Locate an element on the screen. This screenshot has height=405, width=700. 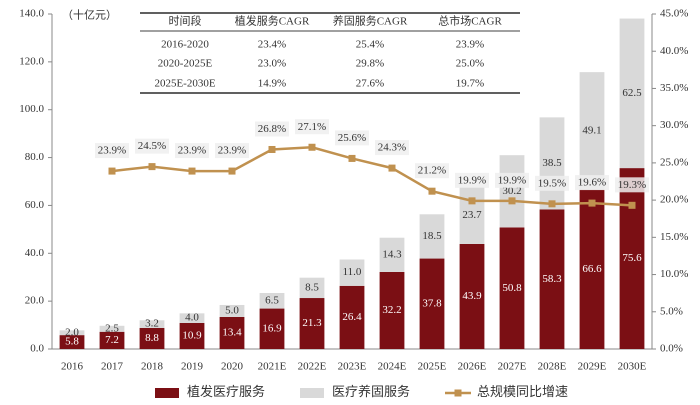
bar-value-label: 6.5 is located at coordinates (272, 300).